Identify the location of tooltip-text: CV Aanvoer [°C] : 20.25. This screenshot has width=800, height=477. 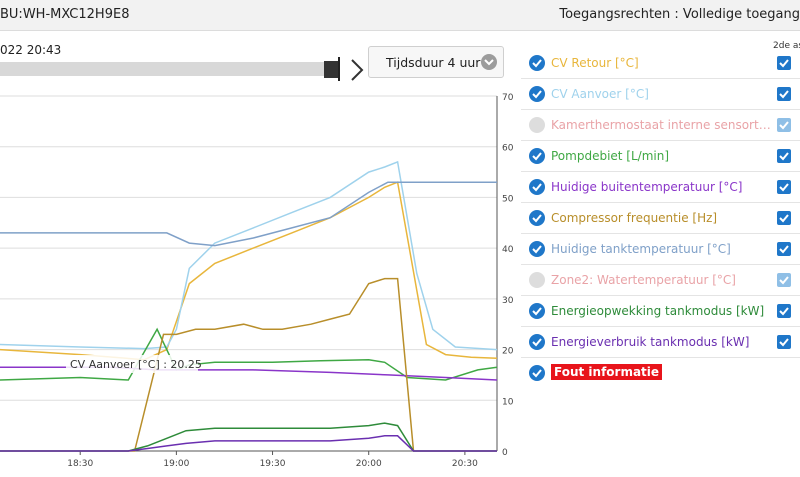
(136, 364).